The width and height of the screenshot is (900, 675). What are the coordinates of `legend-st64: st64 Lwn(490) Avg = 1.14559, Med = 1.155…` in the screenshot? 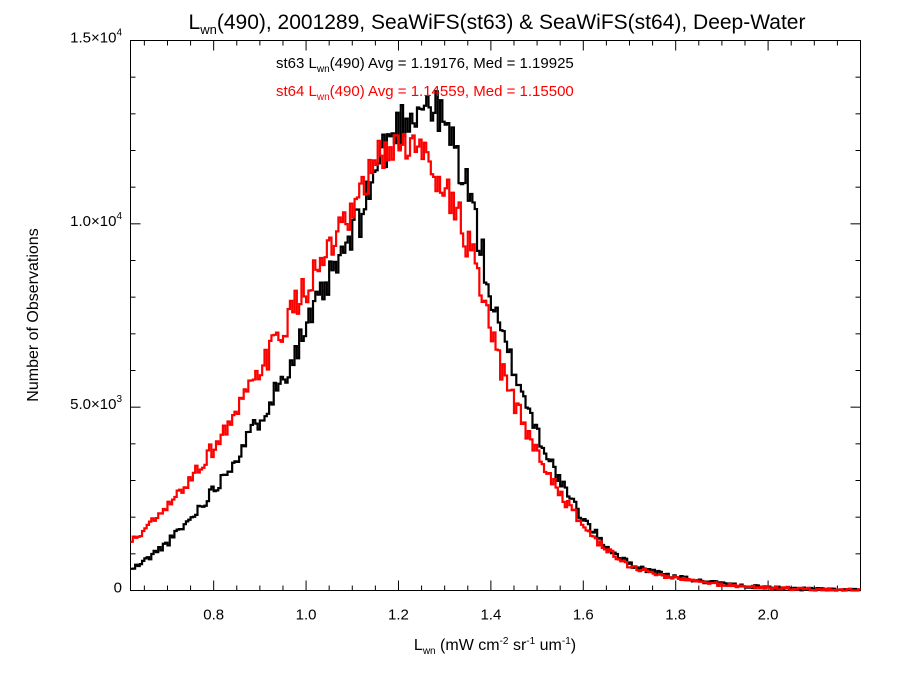 It's located at (425, 93).